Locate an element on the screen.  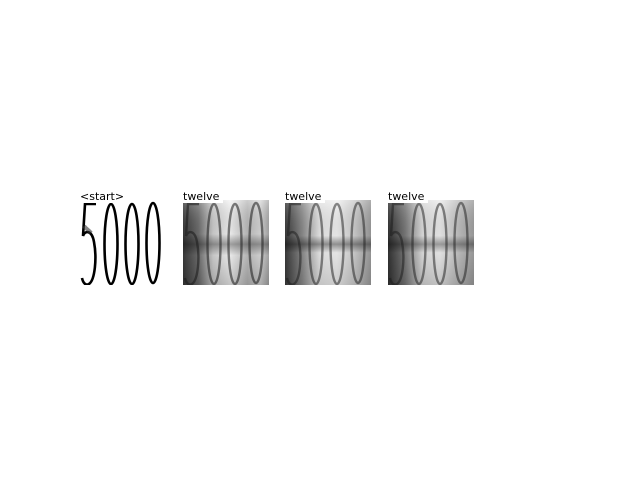
panel-label-start: <start> is located at coordinates (104, 196).